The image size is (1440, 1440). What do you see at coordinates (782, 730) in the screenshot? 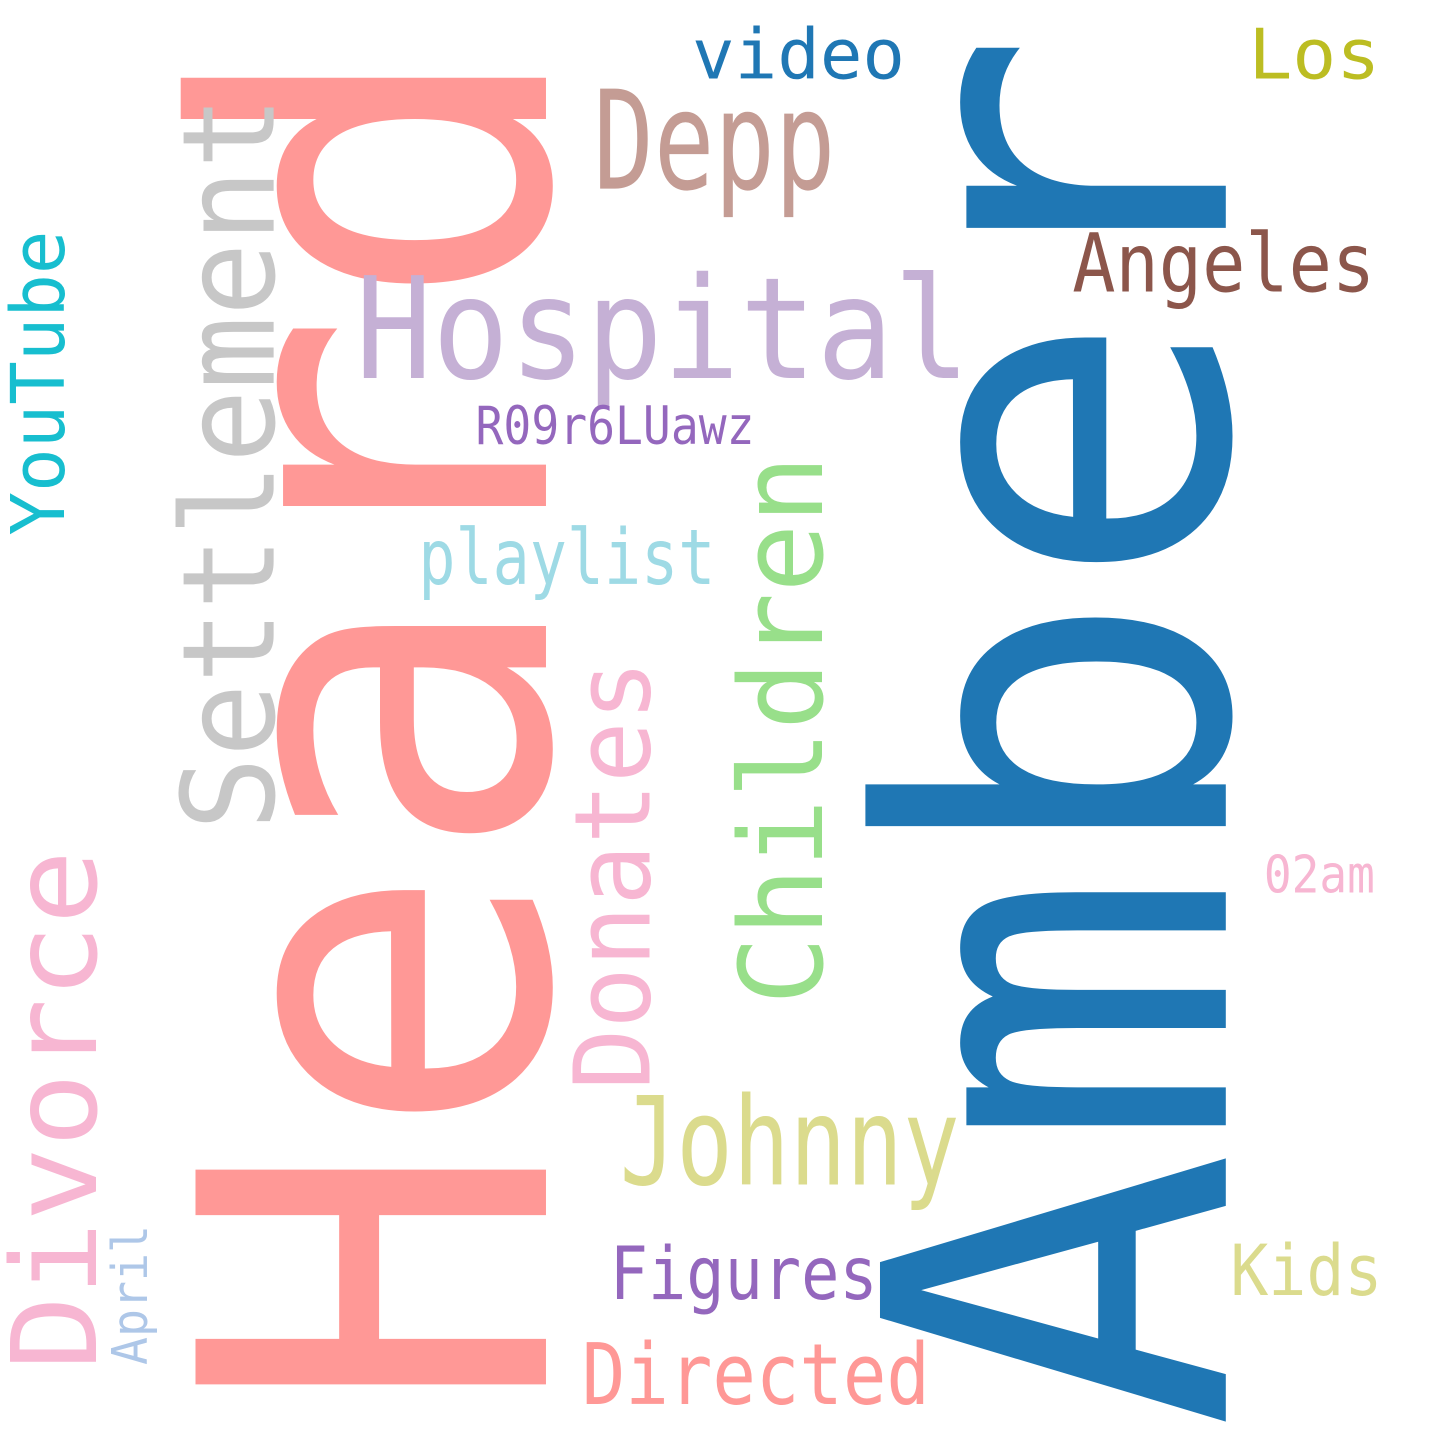
I see `word-children: Children` at bounding box center [782, 730].